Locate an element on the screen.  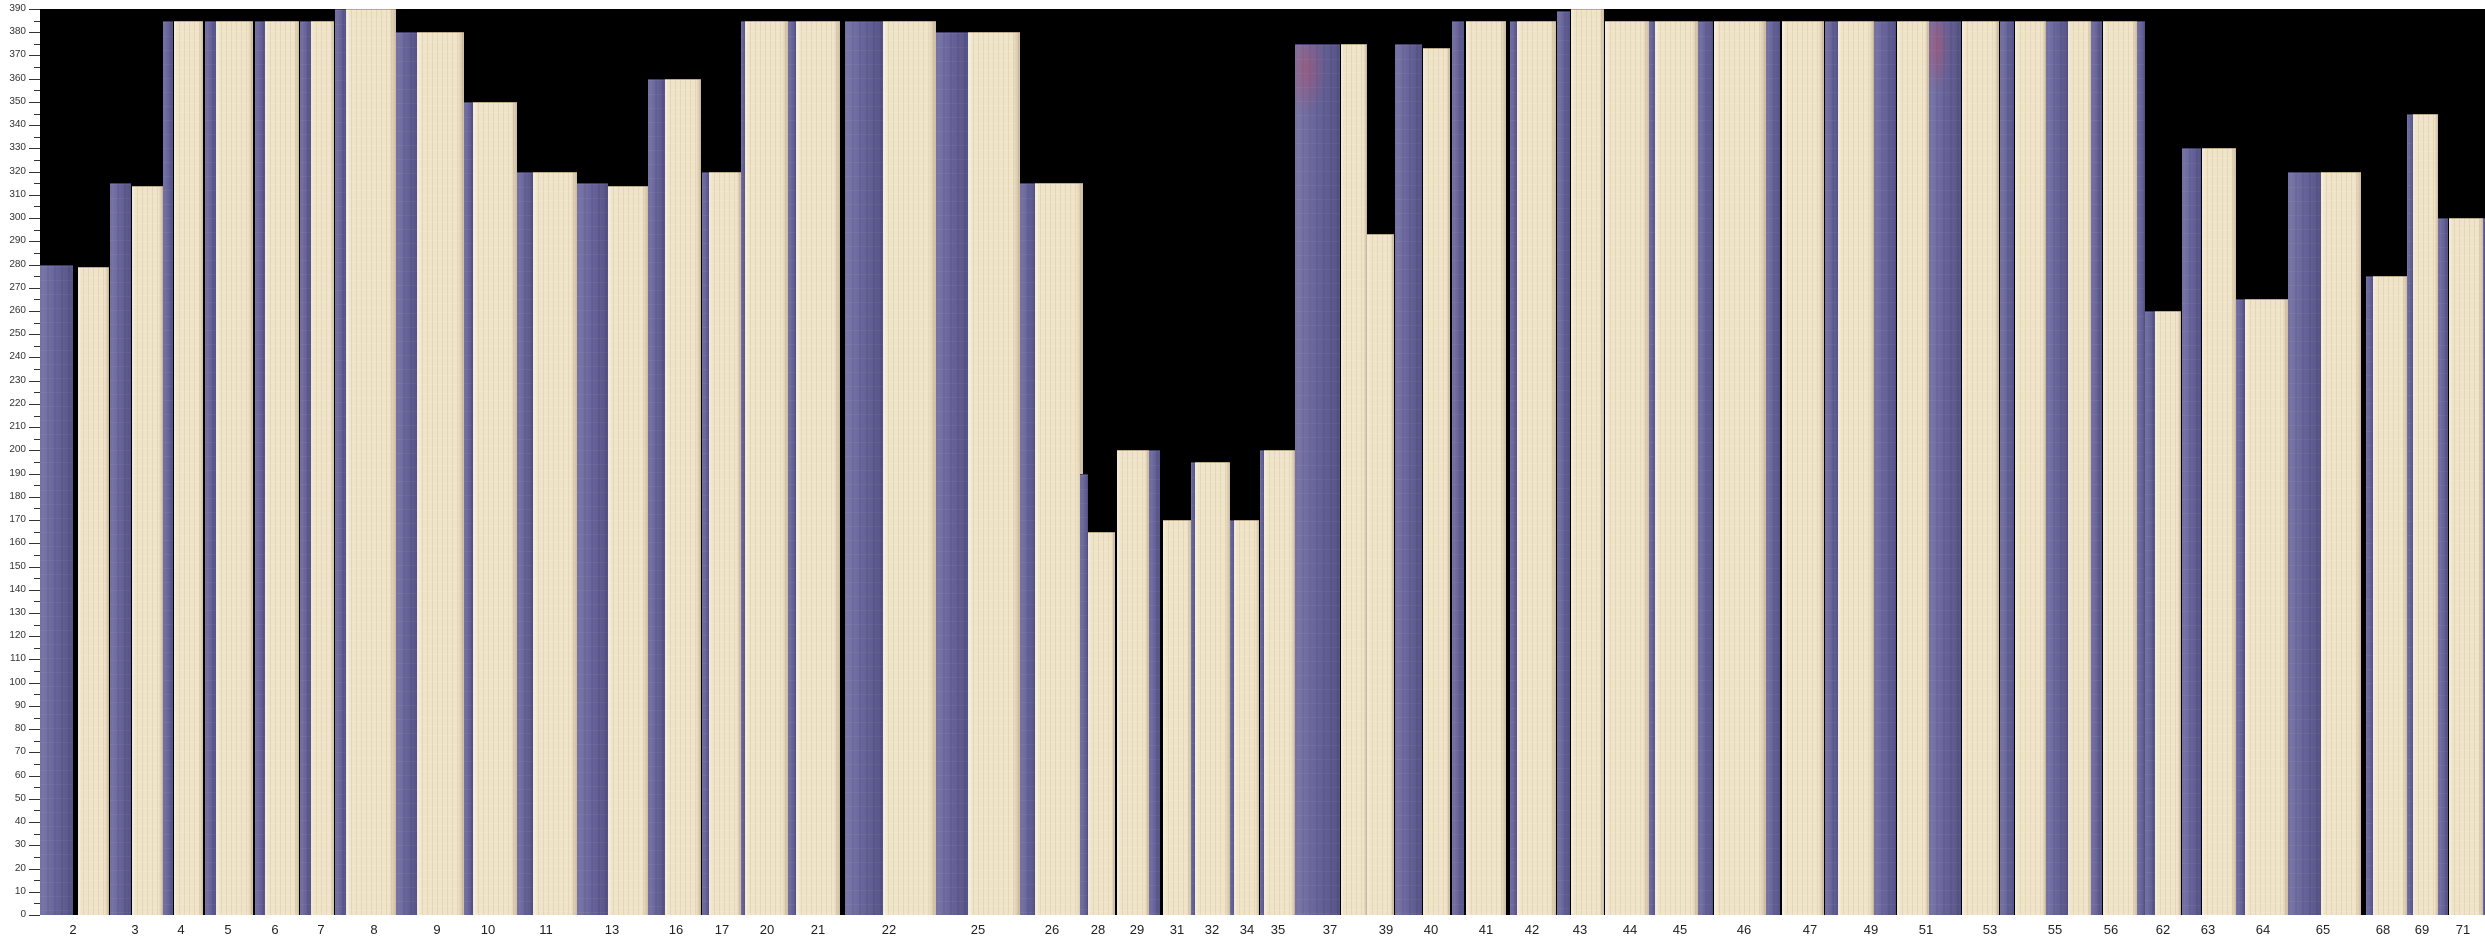
y-axis-label: 380 is located at coordinates (17, 32).